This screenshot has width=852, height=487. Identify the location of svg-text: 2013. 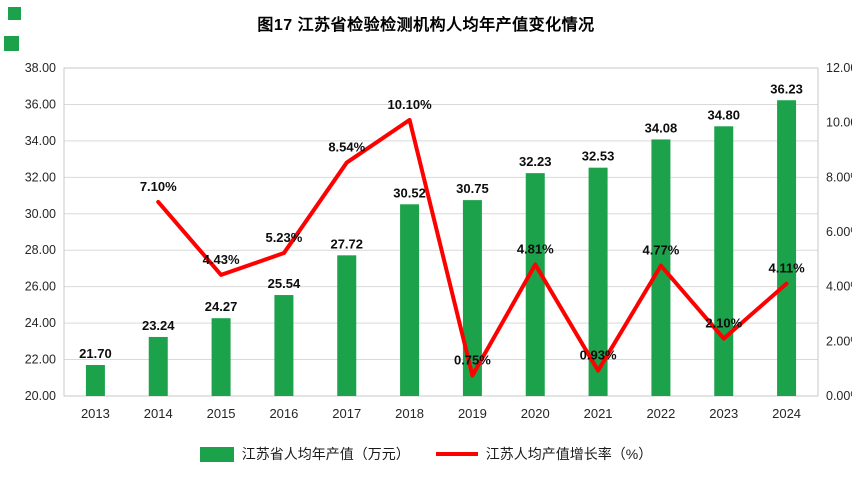
(95, 413).